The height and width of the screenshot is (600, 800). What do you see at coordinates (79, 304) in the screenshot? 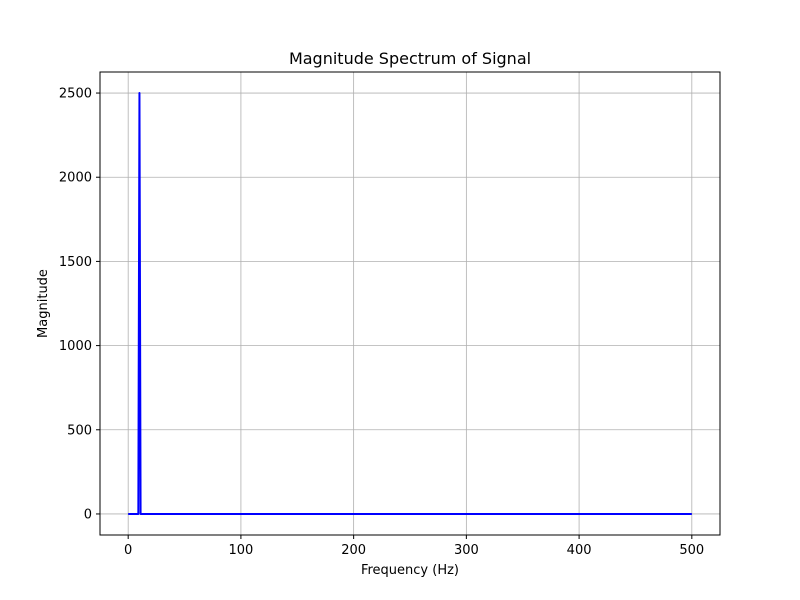
I see `y-axis: 0 500 1000 1500 2000 2500` at bounding box center [79, 304].